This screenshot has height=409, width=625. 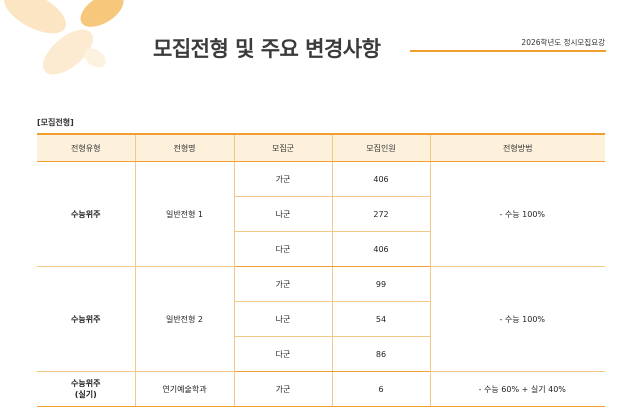 I want to click on column-header-type: 전형유형, so click(x=86, y=147).